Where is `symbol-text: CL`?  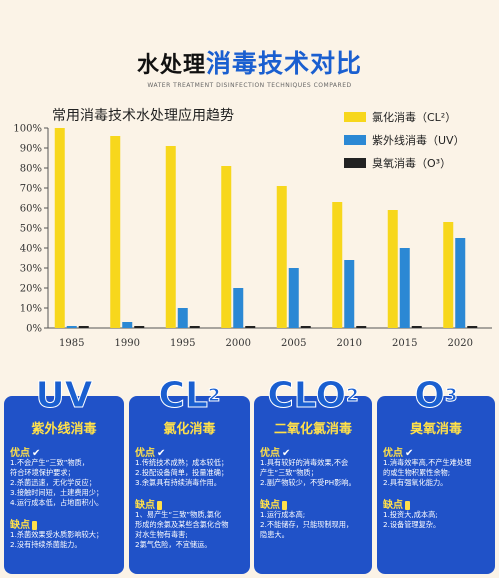 symbol-text: CL is located at coordinates (183, 395).